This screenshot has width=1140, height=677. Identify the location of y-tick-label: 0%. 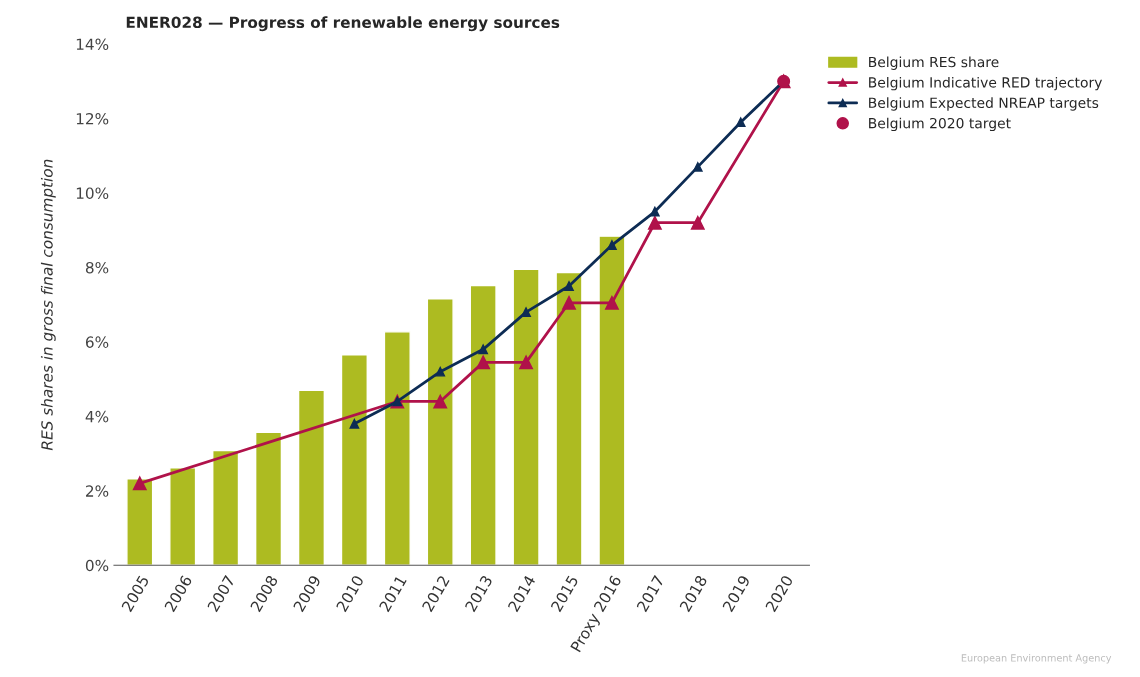
(97, 565).